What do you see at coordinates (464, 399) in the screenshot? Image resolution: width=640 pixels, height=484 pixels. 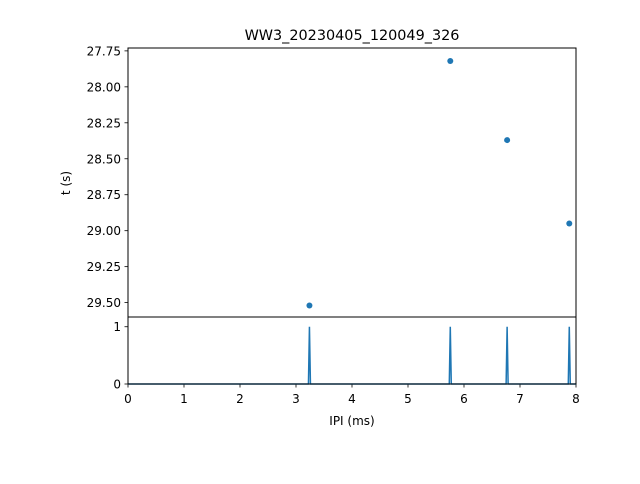 I see `x-tick-label: 6` at bounding box center [464, 399].